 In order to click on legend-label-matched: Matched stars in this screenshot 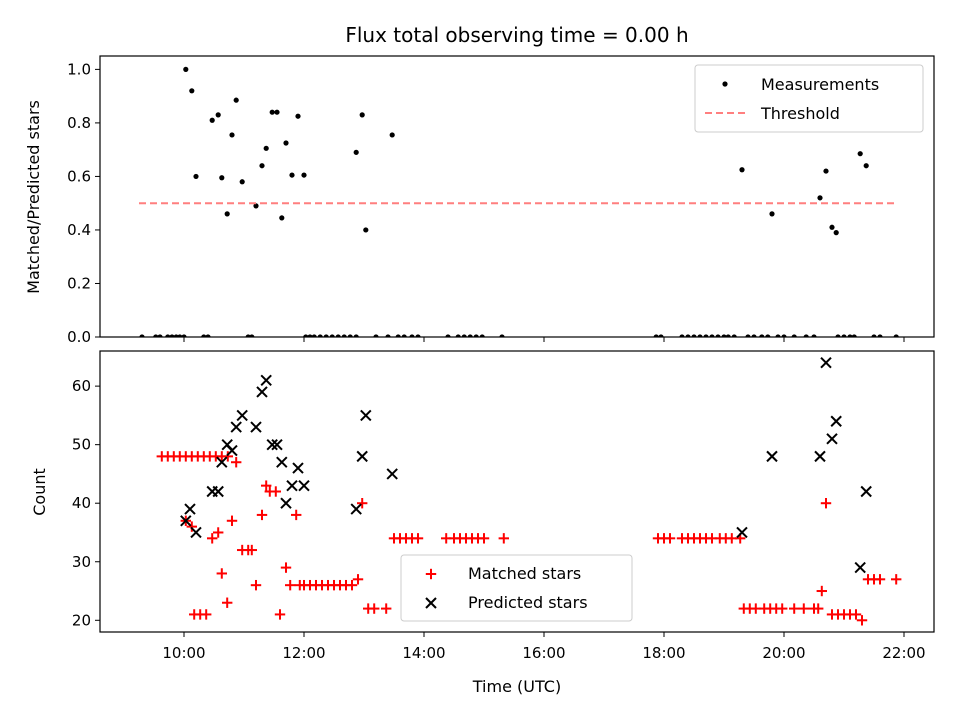, I will do `click(524, 573)`.